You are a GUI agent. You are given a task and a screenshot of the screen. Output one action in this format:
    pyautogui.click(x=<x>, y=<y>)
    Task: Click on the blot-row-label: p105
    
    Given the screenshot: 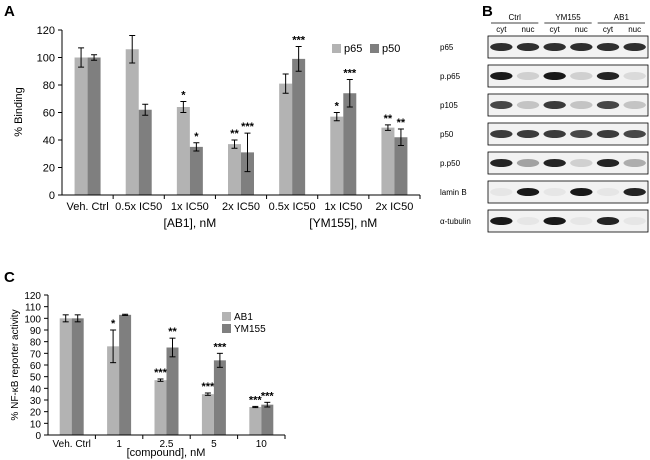 What is the action you would take?
    pyautogui.click(x=449, y=105)
    